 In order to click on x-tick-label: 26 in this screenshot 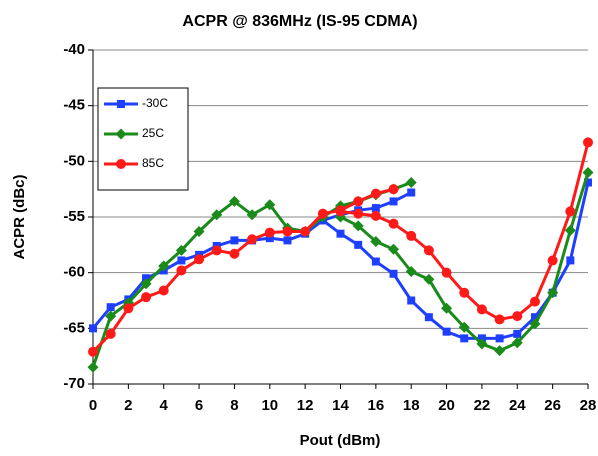, I will do `click(552, 405)`.